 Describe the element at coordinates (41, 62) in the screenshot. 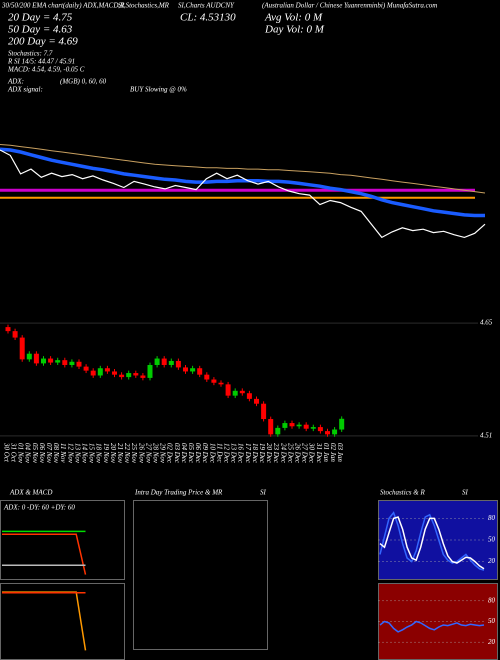

I see `stat: R SI 14/5: 44.47 / 45.91` at that location.